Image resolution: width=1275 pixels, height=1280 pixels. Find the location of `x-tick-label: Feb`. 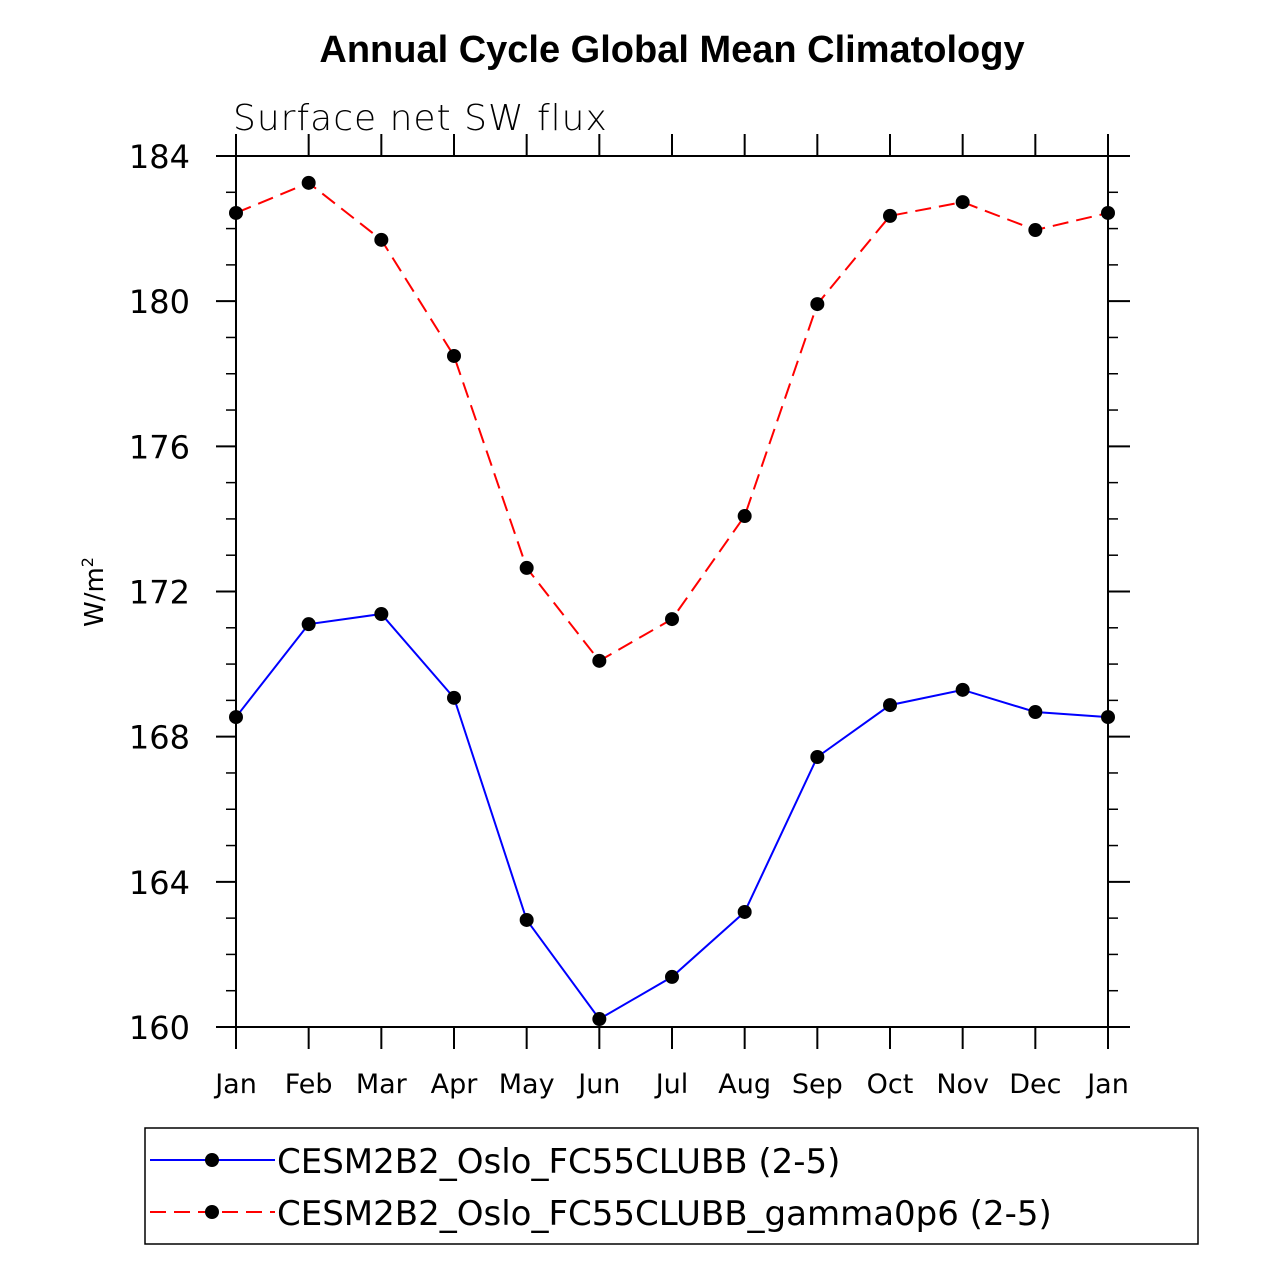

x-tick-label: Feb is located at coordinates (309, 1084).